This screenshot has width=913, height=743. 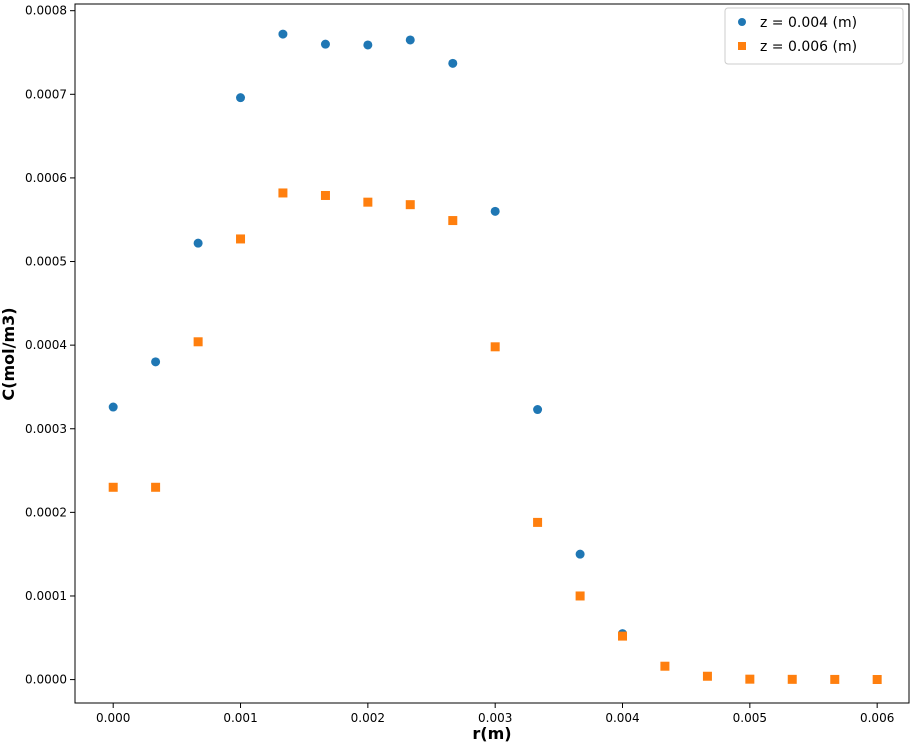 I want to click on y-tick-label: 0.0001, so click(x=46, y=596).